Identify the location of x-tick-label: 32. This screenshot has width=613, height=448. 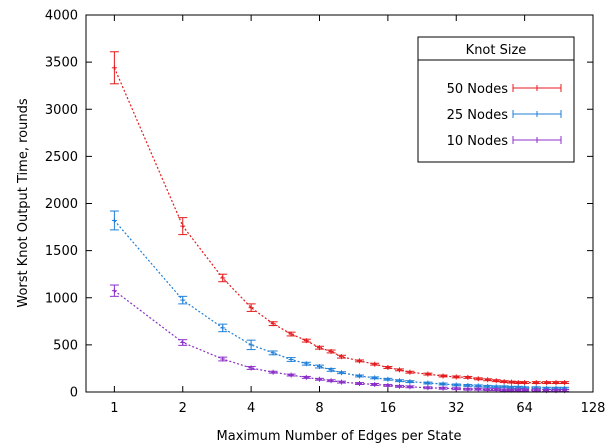
(456, 408).